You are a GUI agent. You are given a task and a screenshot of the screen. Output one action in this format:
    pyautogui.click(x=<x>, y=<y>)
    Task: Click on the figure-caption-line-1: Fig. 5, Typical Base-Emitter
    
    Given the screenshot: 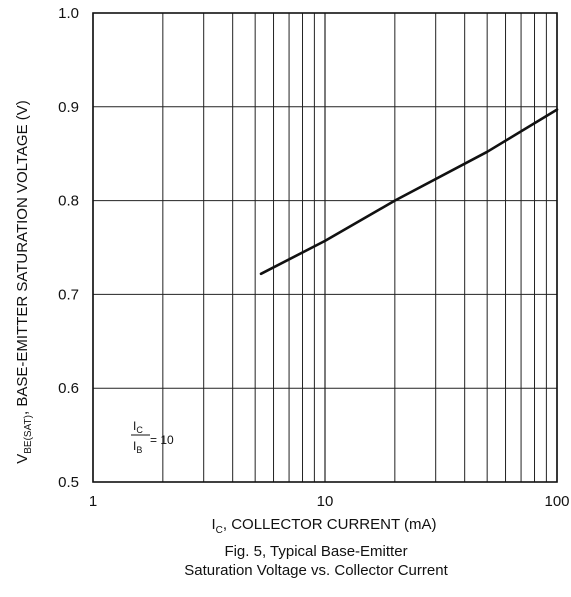 What is the action you would take?
    pyautogui.click(x=315, y=551)
    